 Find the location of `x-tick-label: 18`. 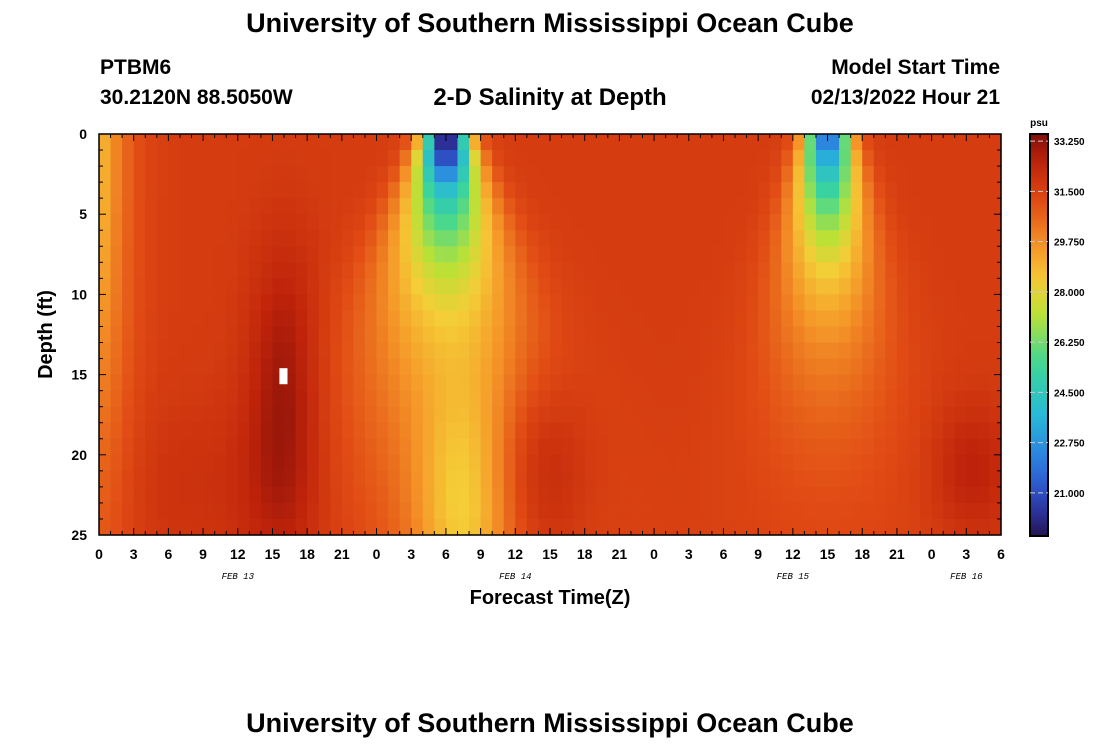

x-tick-label: 18 is located at coordinates (585, 554).